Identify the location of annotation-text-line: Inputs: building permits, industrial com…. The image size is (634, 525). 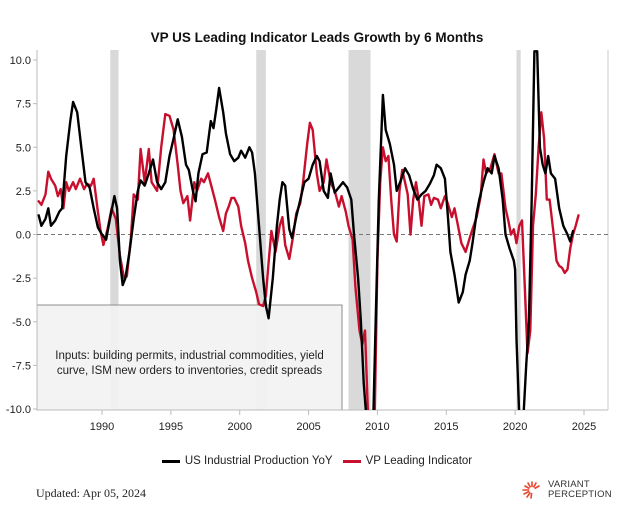
(189, 356).